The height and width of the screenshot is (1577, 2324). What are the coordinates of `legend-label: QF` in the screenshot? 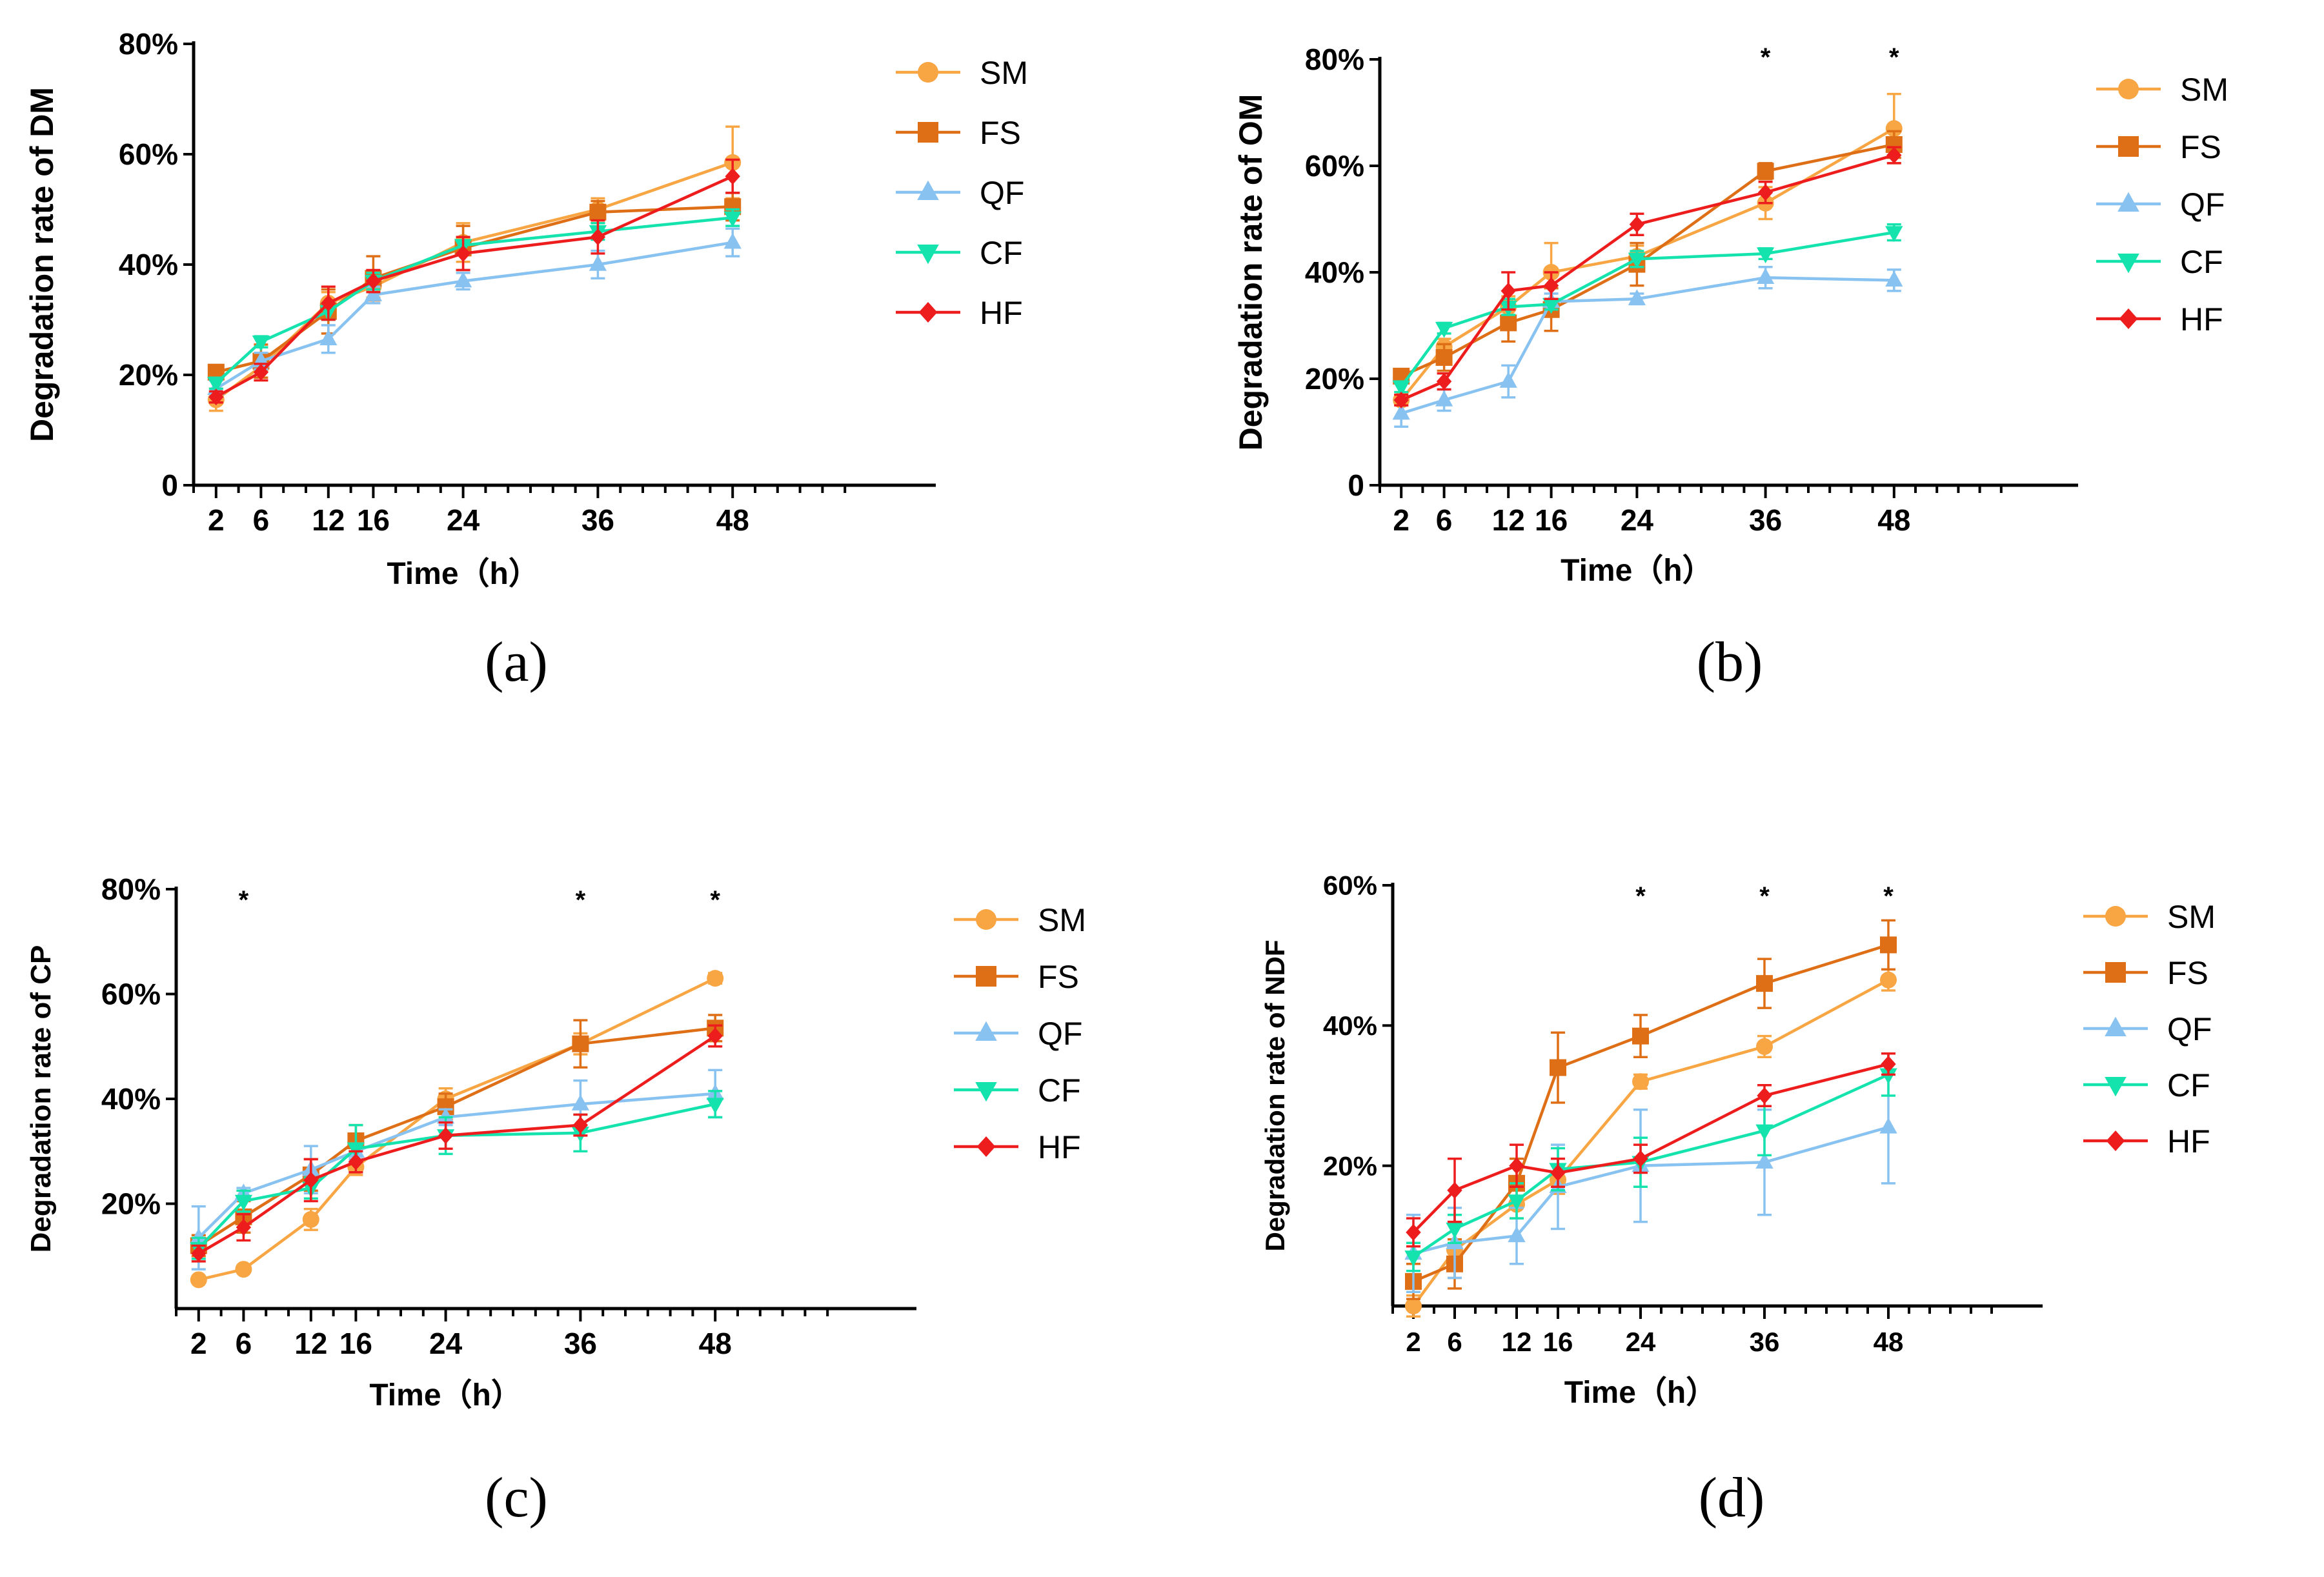 It's located at (2202, 204).